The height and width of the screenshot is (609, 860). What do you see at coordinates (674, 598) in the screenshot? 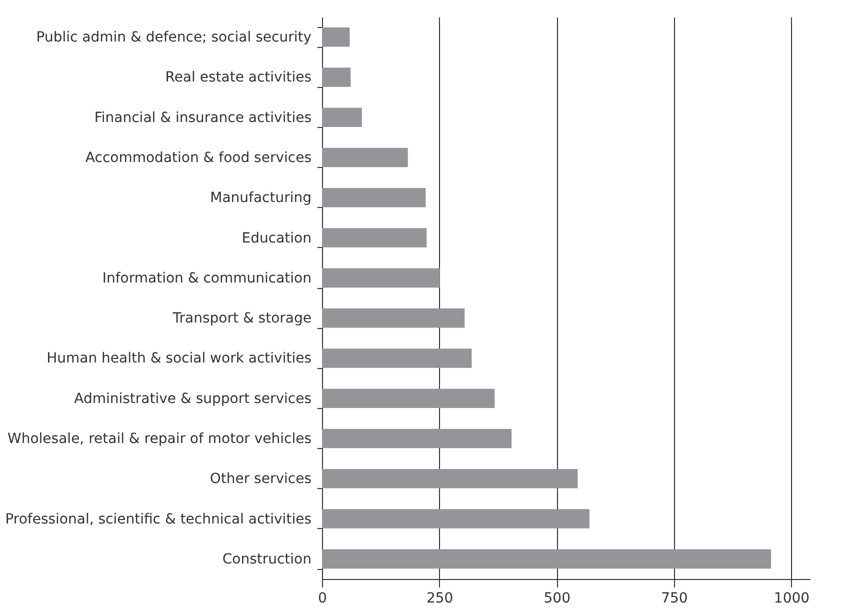
I see `x-tick-label: 750` at bounding box center [674, 598].